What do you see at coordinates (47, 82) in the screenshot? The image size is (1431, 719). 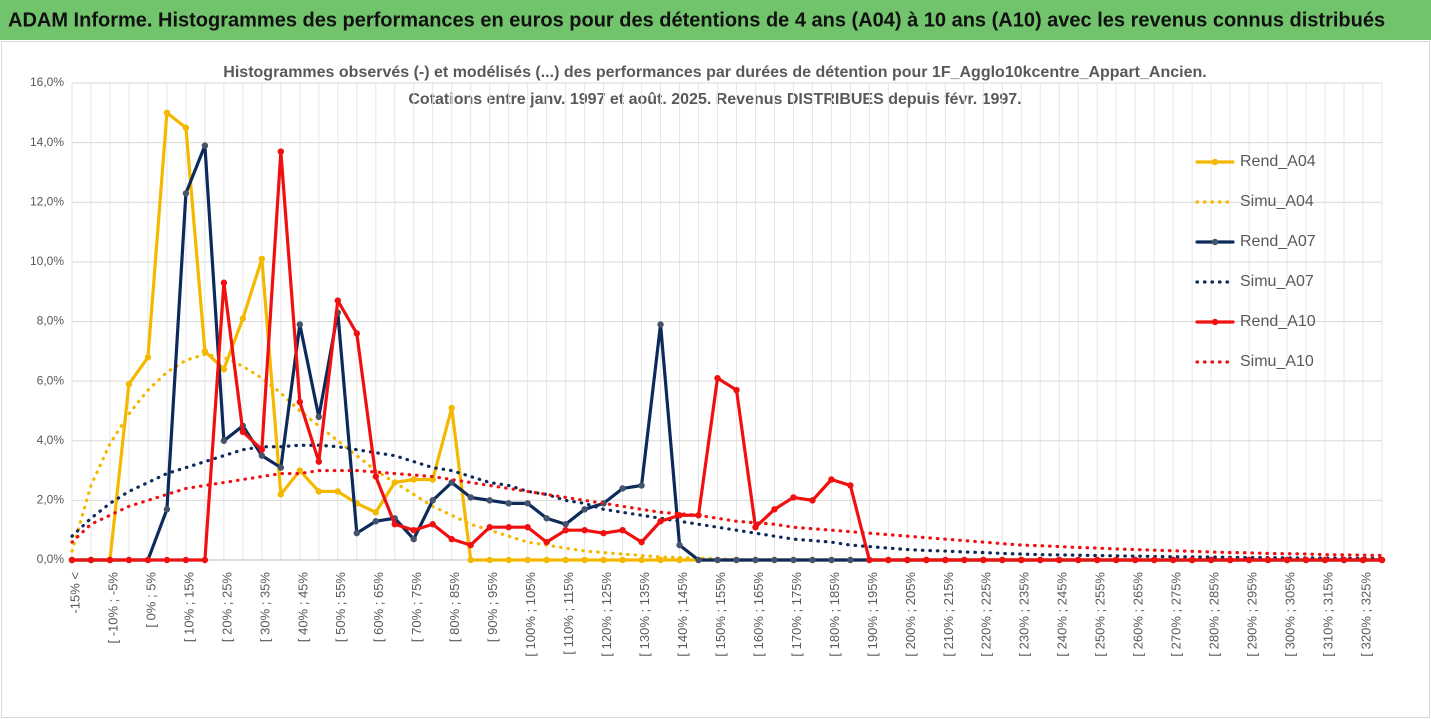 I see `y-tick-label: 16,0%` at bounding box center [47, 82].